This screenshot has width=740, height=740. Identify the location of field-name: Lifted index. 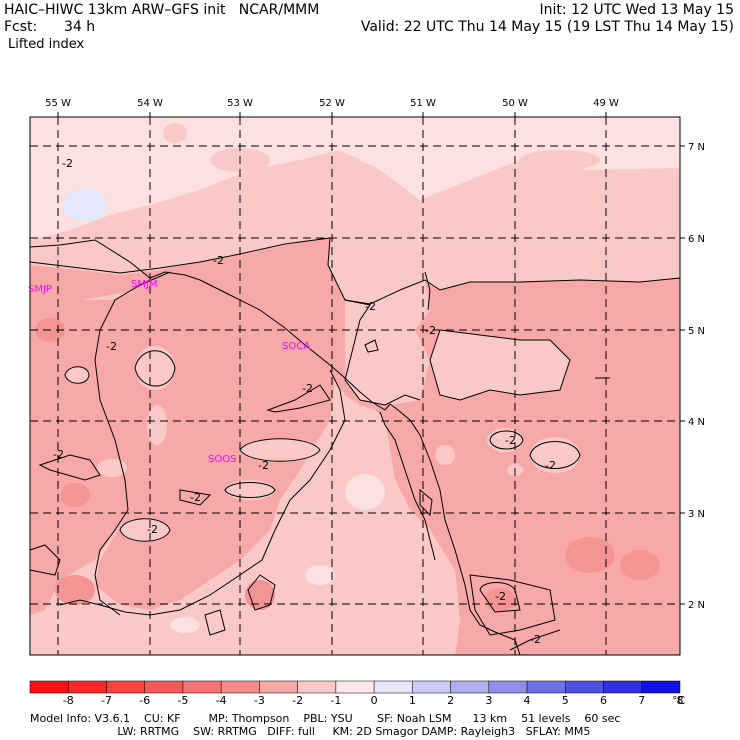
(46, 44).